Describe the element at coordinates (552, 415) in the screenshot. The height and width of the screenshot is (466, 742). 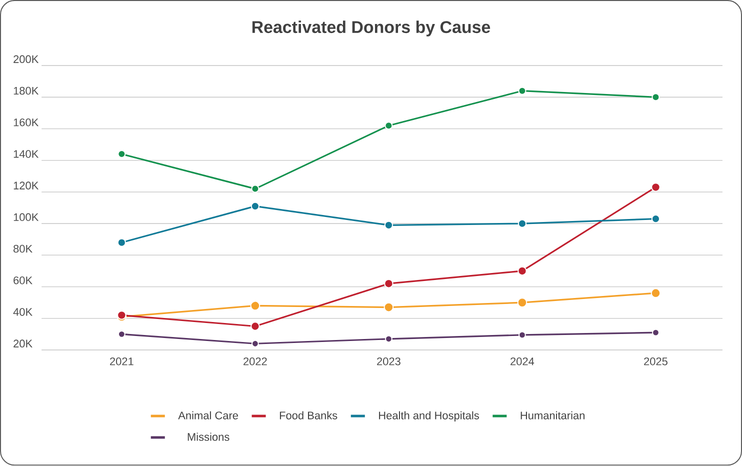
I see `legend-label: Humanitarian` at that location.